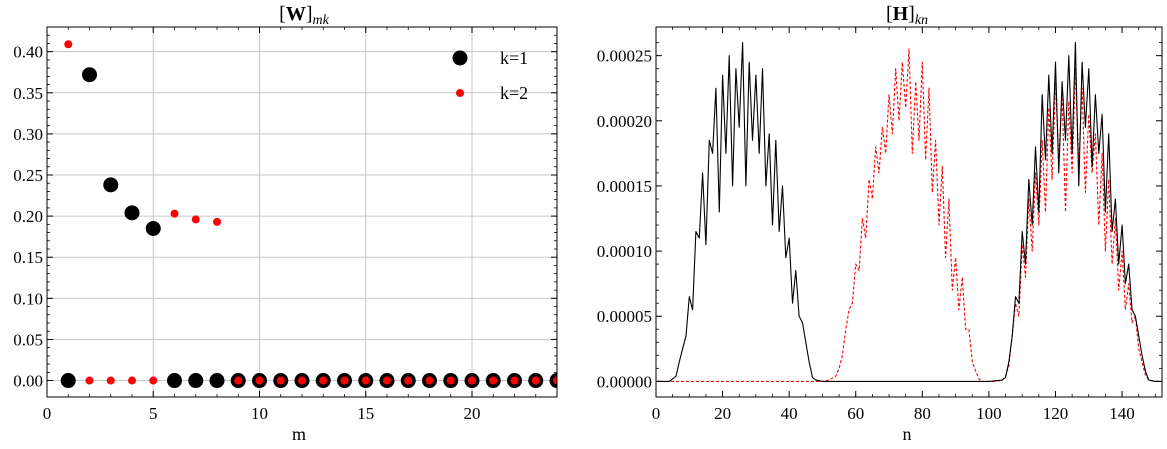 This screenshot has height=449, width=1167. I want to click on h-xtick-label: 100, so click(989, 413).